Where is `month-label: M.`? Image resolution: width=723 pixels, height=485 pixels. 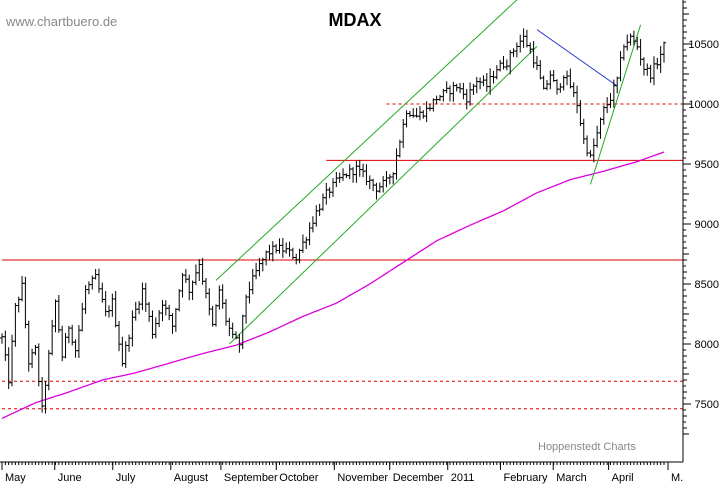
month-label: M. is located at coordinates (677, 478).